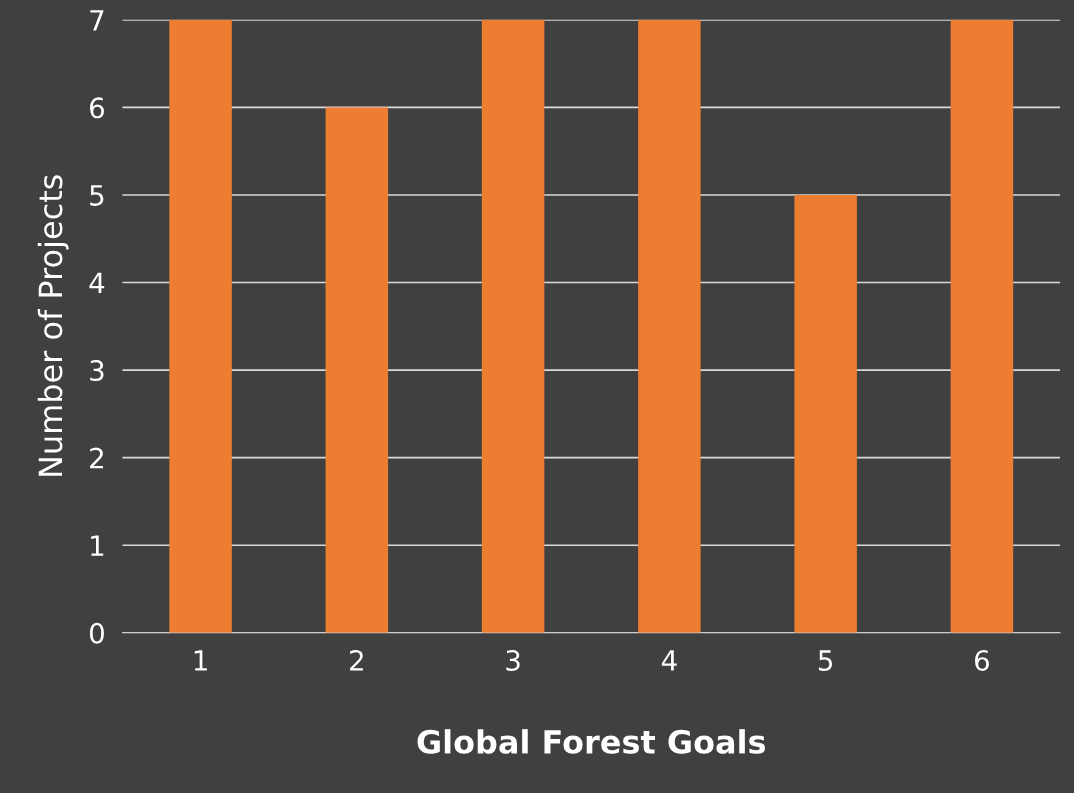 The width and height of the screenshot is (1074, 793). I want to click on x-tick-label: 1, so click(200, 660).